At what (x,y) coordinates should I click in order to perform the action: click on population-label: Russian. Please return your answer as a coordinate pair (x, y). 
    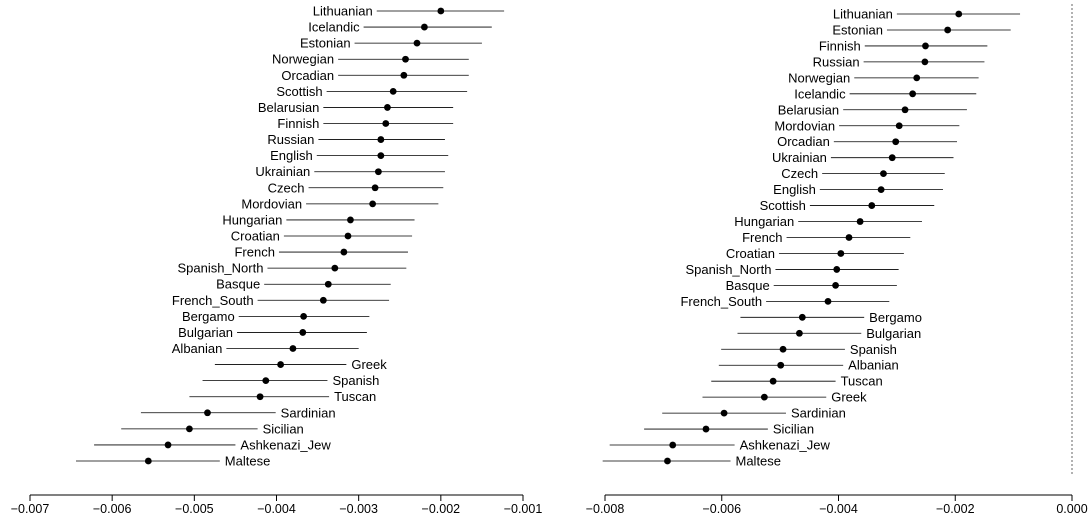
    Looking at the image, I should click on (290, 139).